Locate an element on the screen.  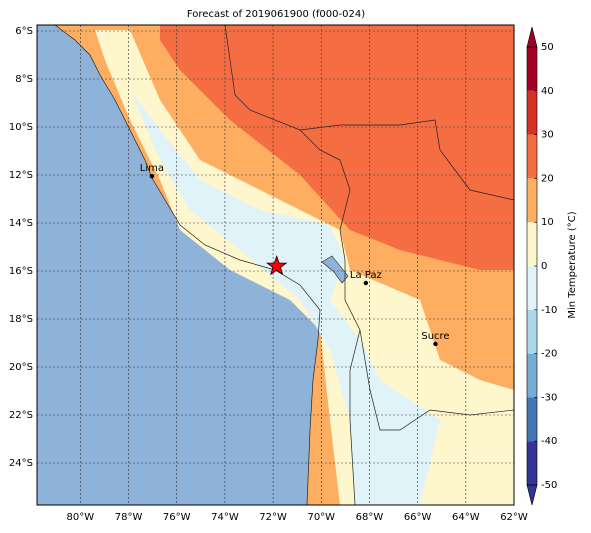
lon-label: 62°W is located at coordinates (514, 517).